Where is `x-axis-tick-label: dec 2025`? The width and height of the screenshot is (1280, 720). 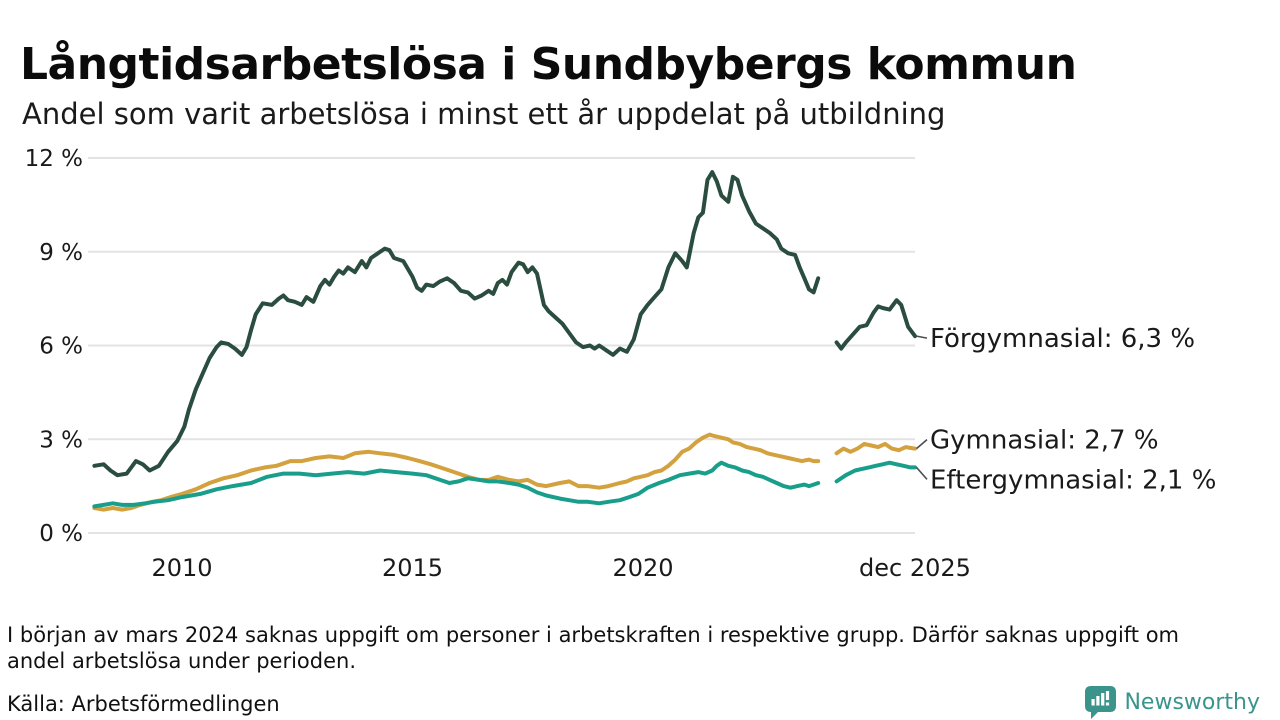 x-axis-tick-label: dec 2025 is located at coordinates (915, 568).